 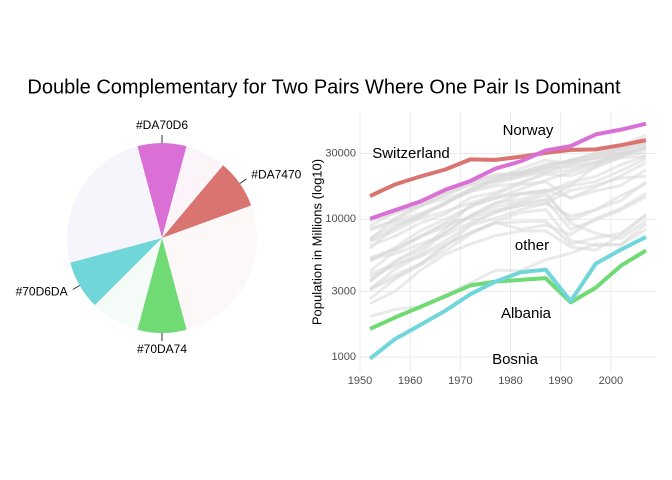 I want to click on series-label: Albania, so click(x=526, y=313).